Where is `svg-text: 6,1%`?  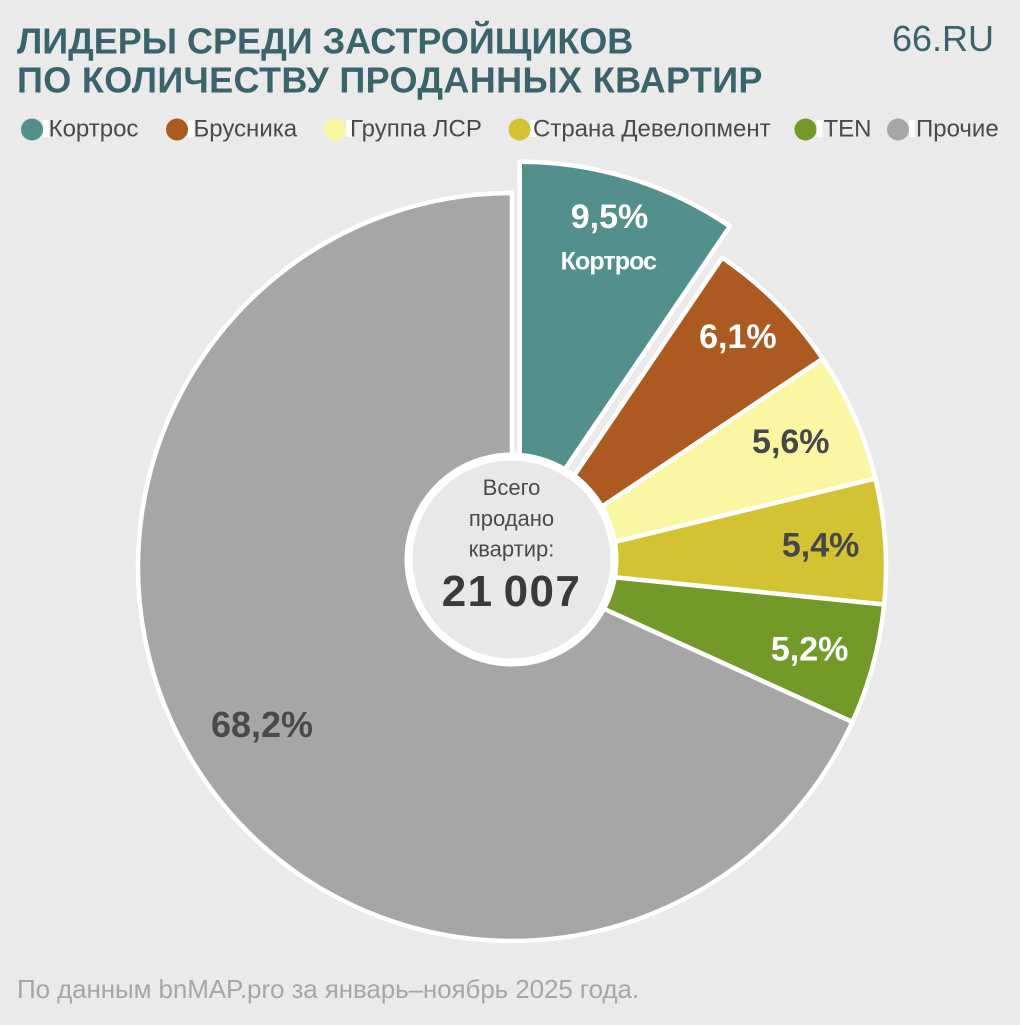 svg-text: 6,1% is located at coordinates (738, 337).